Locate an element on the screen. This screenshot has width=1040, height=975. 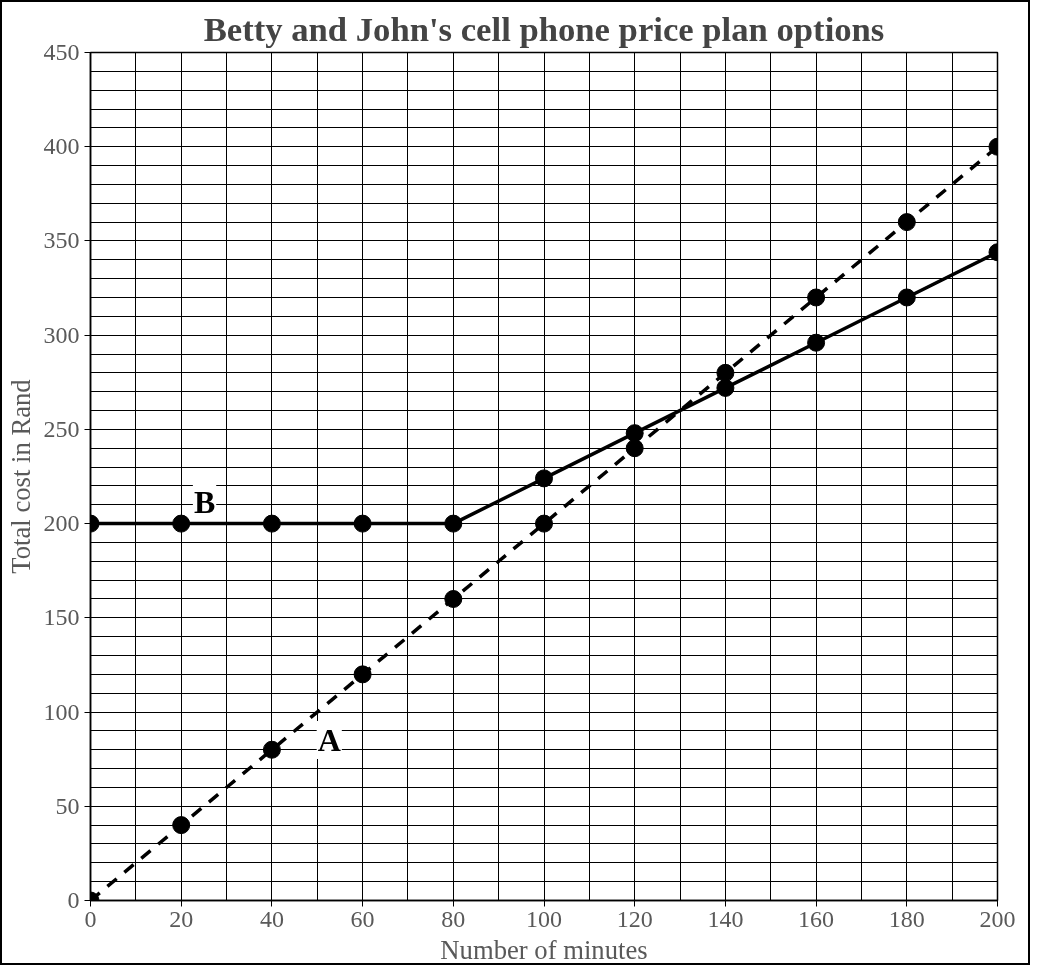
x-tick-label: 180 is located at coordinates (906, 918).